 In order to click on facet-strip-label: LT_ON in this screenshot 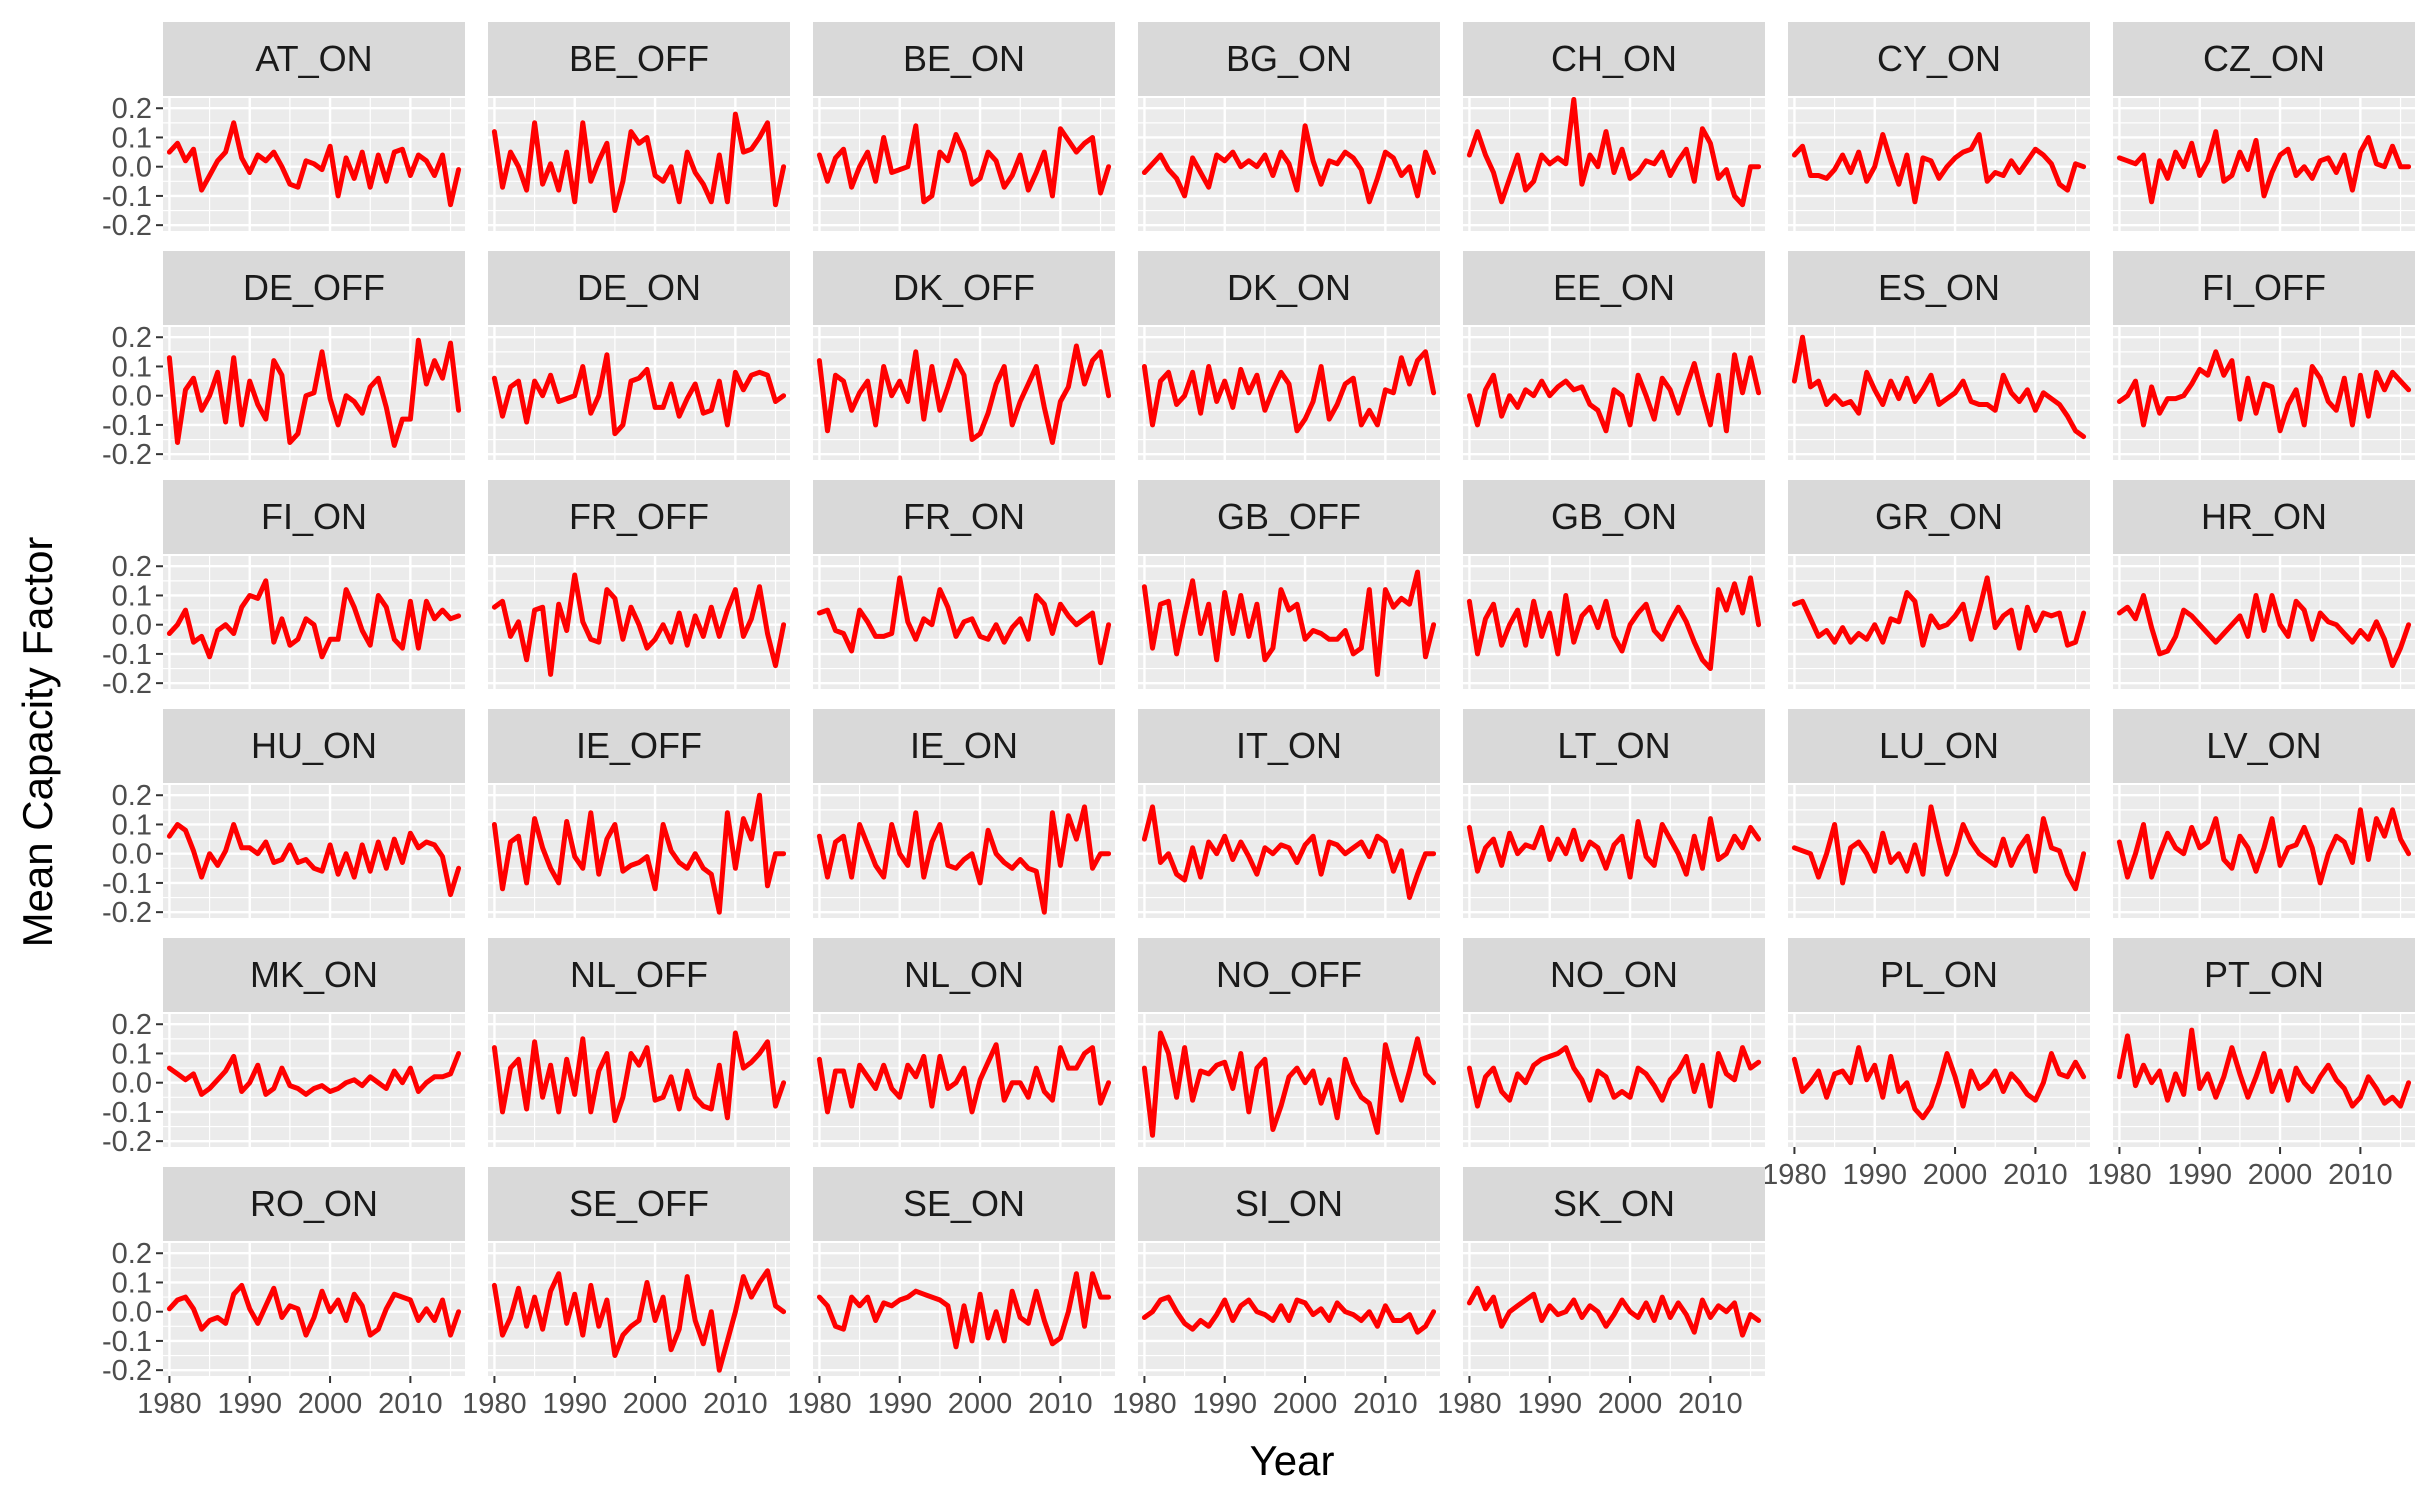, I will do `click(1613, 745)`.